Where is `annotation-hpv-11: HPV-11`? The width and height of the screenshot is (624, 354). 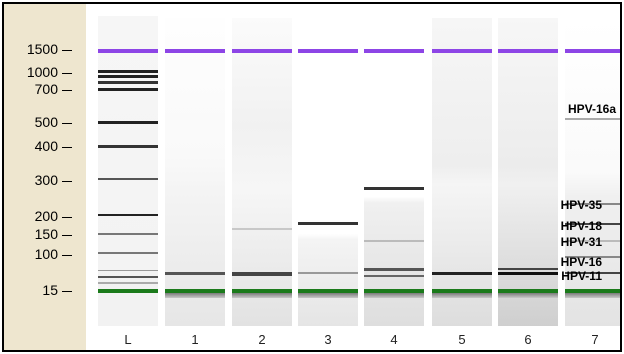
annotation-hpv-11: HPV-11 is located at coordinates (581, 276).